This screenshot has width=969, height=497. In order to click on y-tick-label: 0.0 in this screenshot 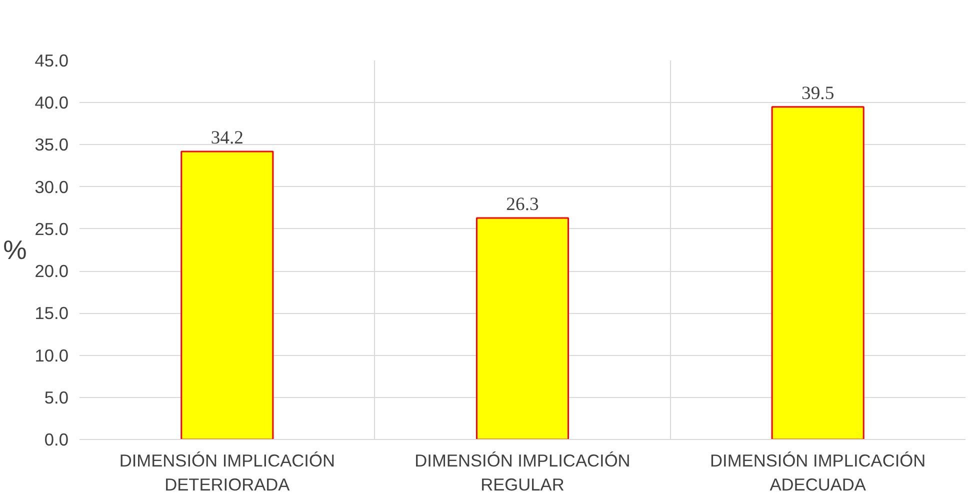, I will do `click(56, 440)`.